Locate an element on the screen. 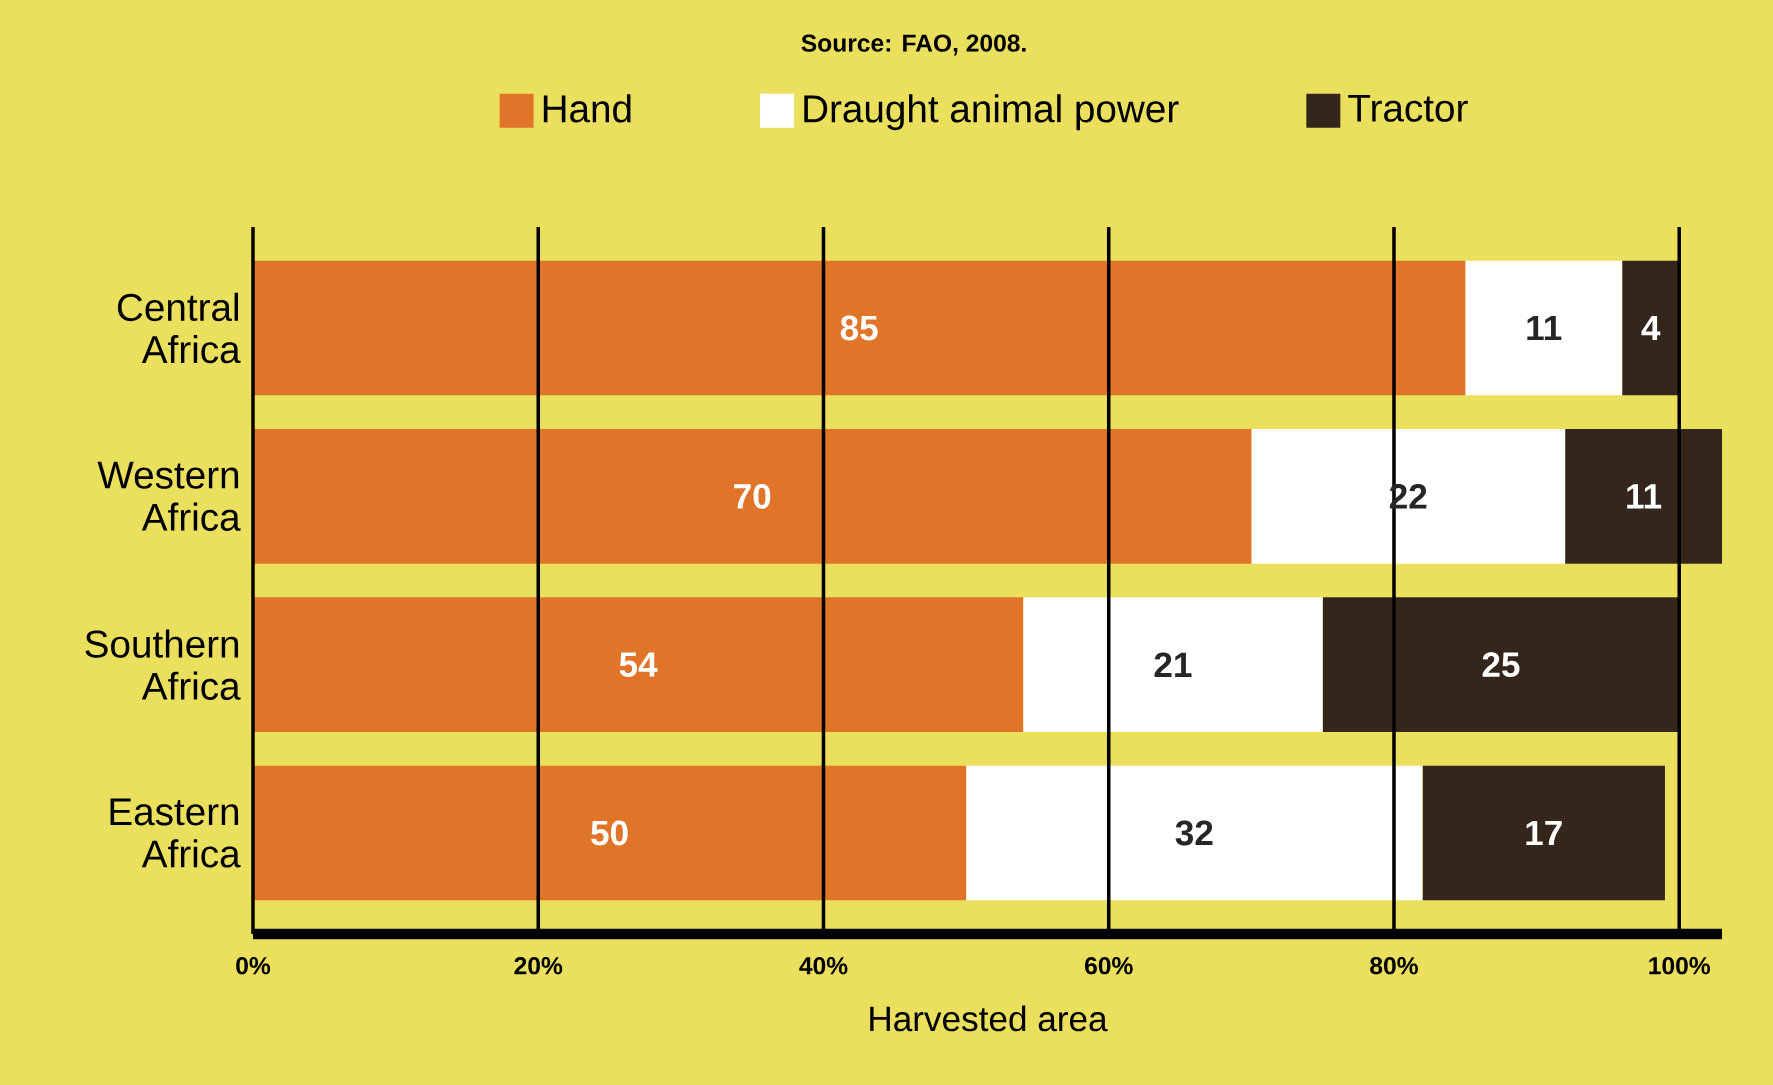  source-note: Source: FAO, 2008. is located at coordinates (913, 45).